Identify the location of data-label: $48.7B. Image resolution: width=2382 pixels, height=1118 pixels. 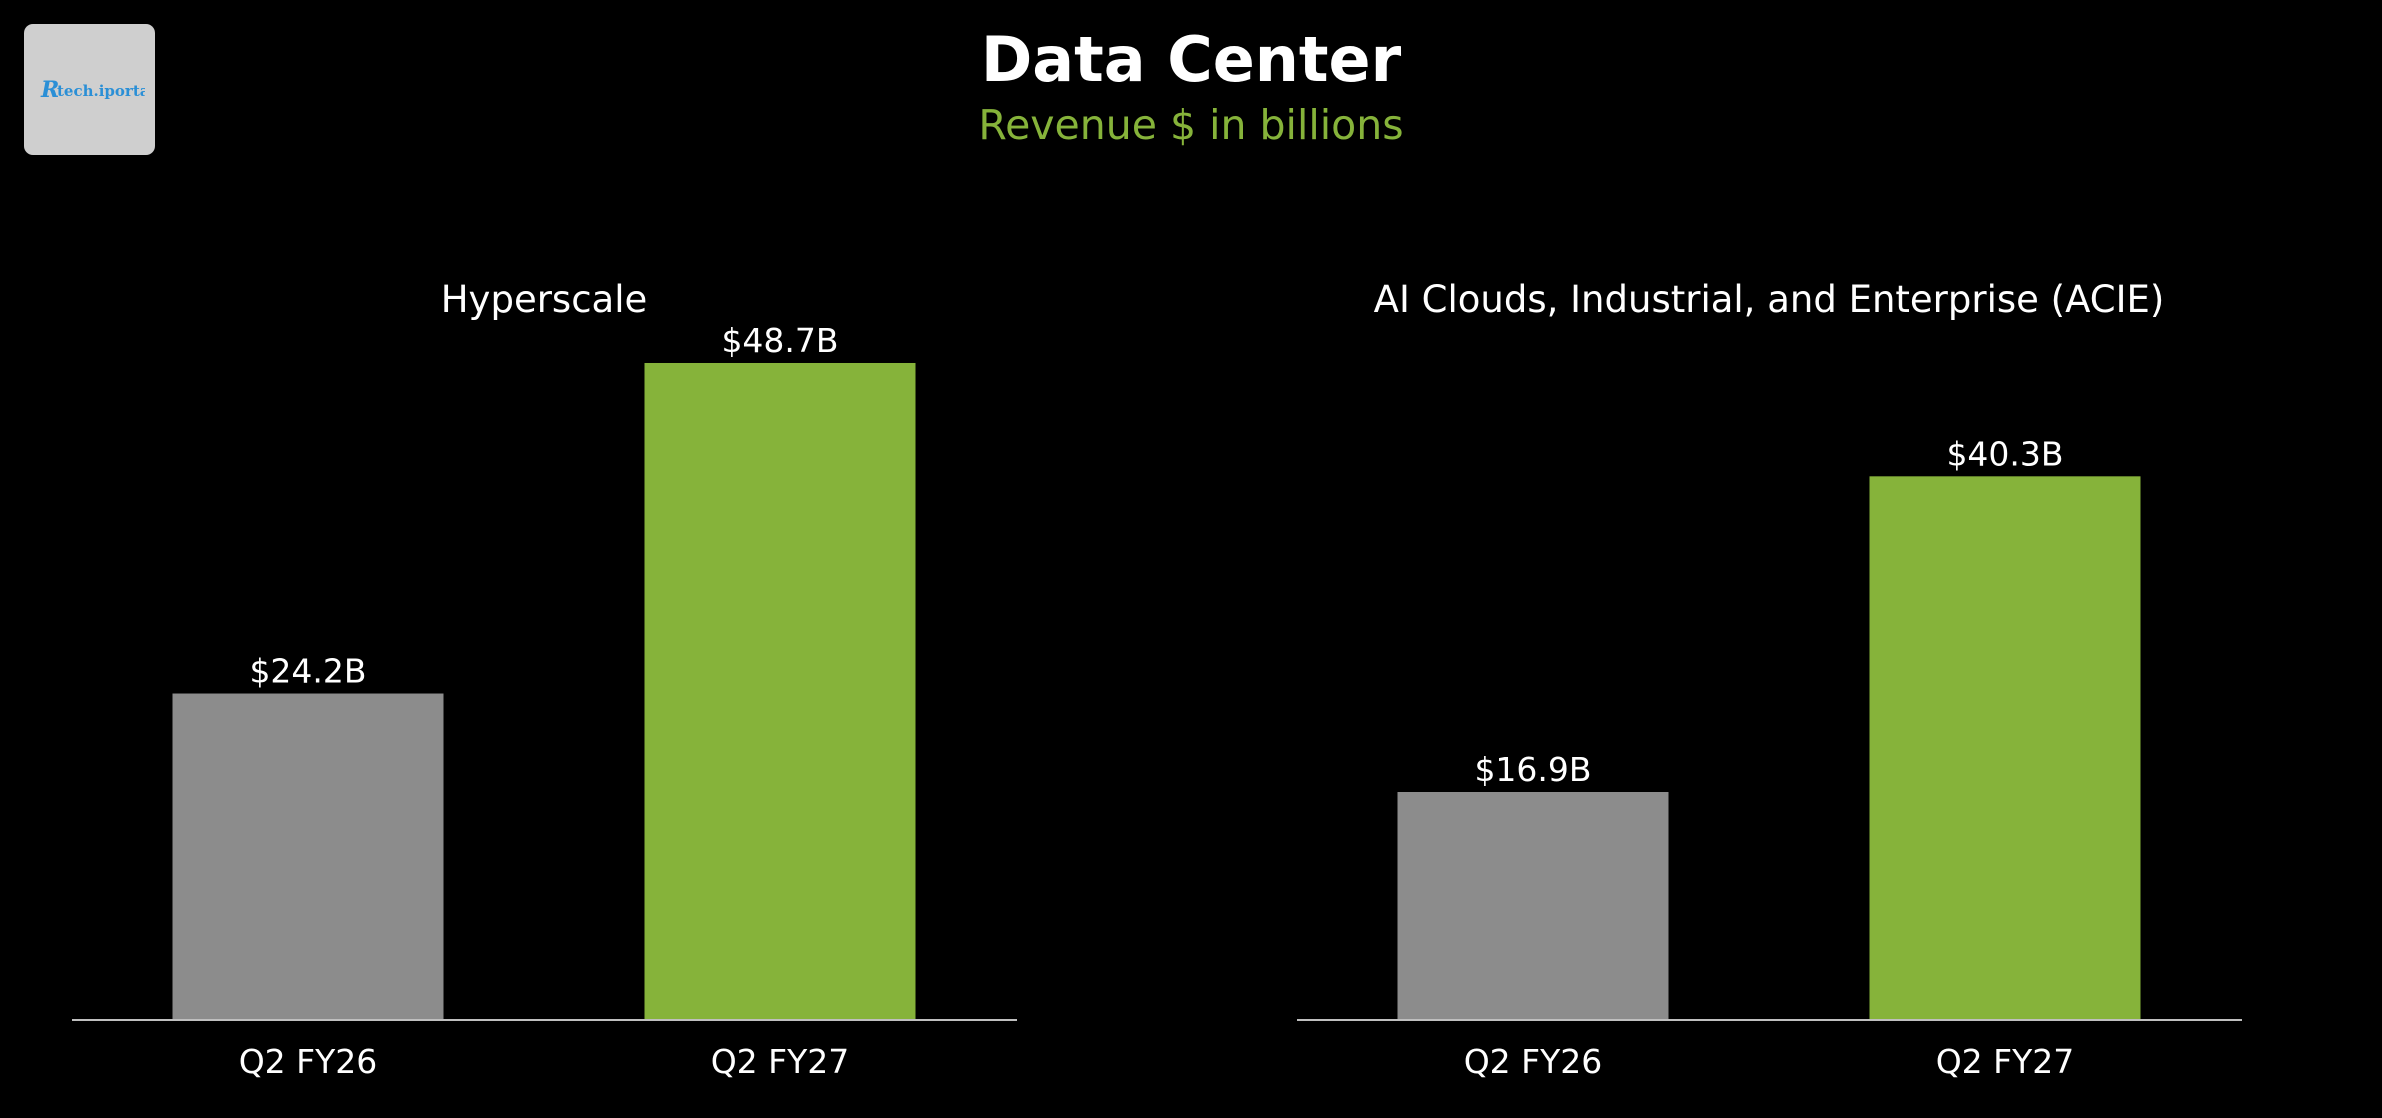
(779, 340).